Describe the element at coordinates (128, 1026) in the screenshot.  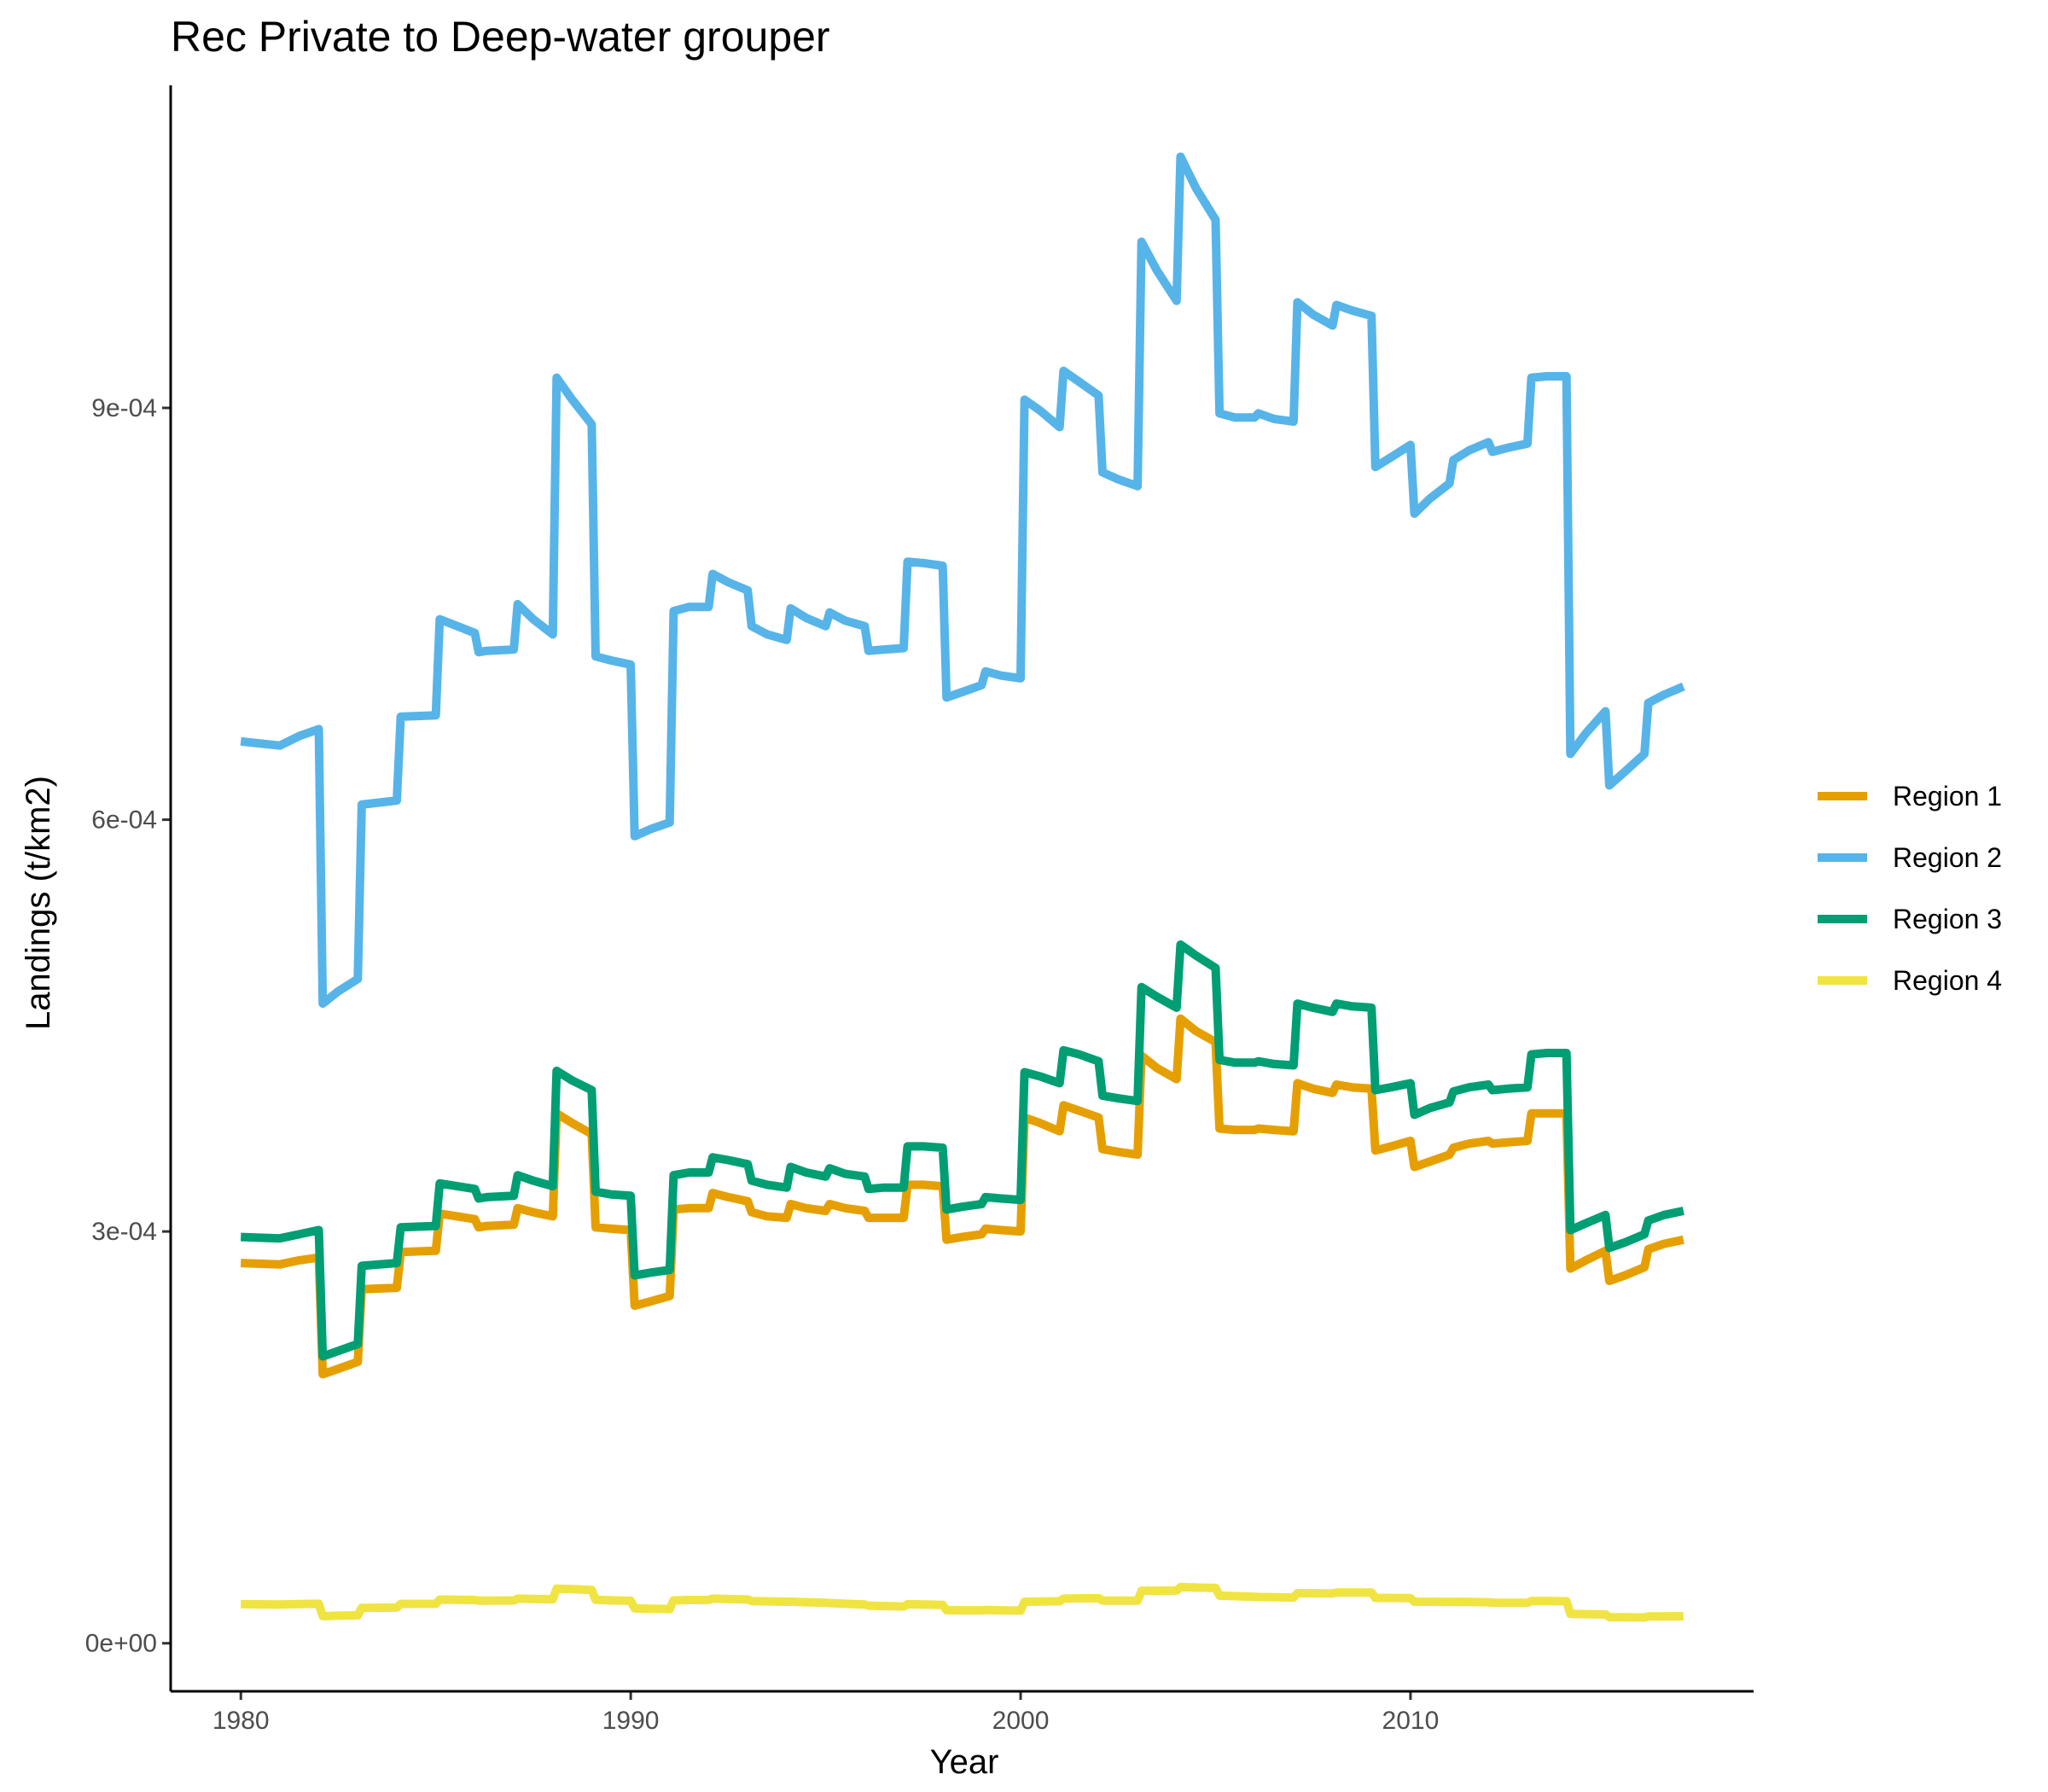
I see `y-axis-ticks: 0e+00 3e-04 6e-04 9e-04` at that location.